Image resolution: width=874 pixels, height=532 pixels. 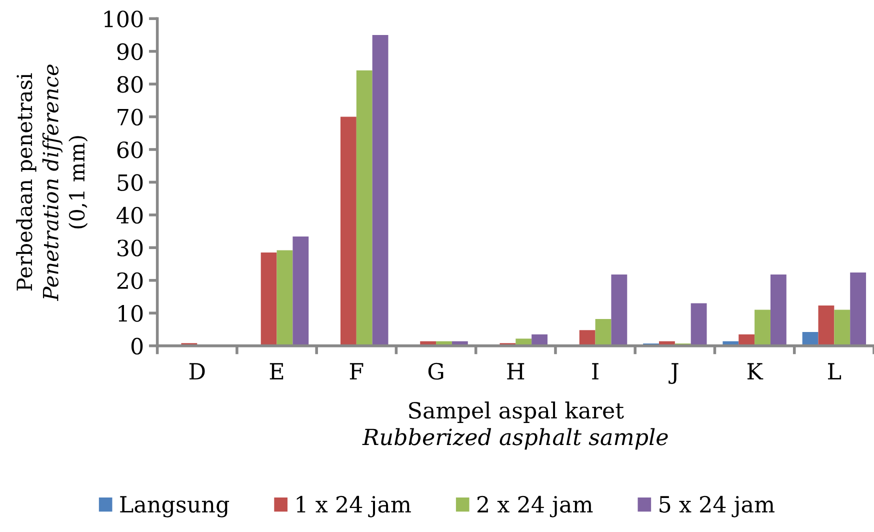 I want to click on y-tick-label: 20, so click(x=130, y=281).